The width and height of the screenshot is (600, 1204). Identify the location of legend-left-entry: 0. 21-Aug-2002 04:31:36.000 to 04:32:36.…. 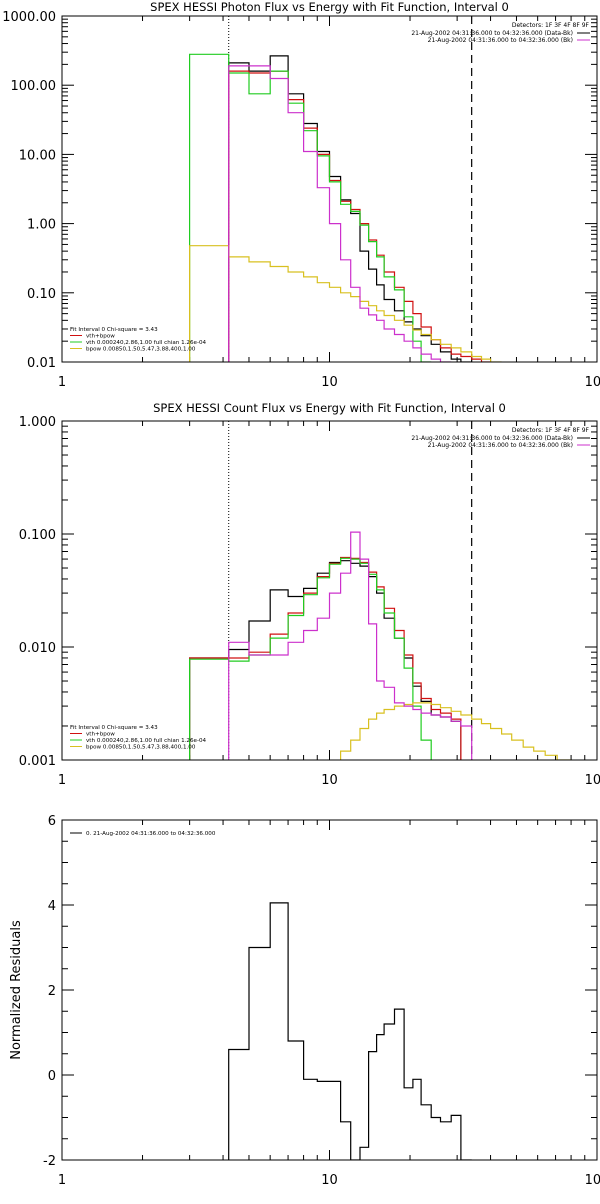
(151, 834).